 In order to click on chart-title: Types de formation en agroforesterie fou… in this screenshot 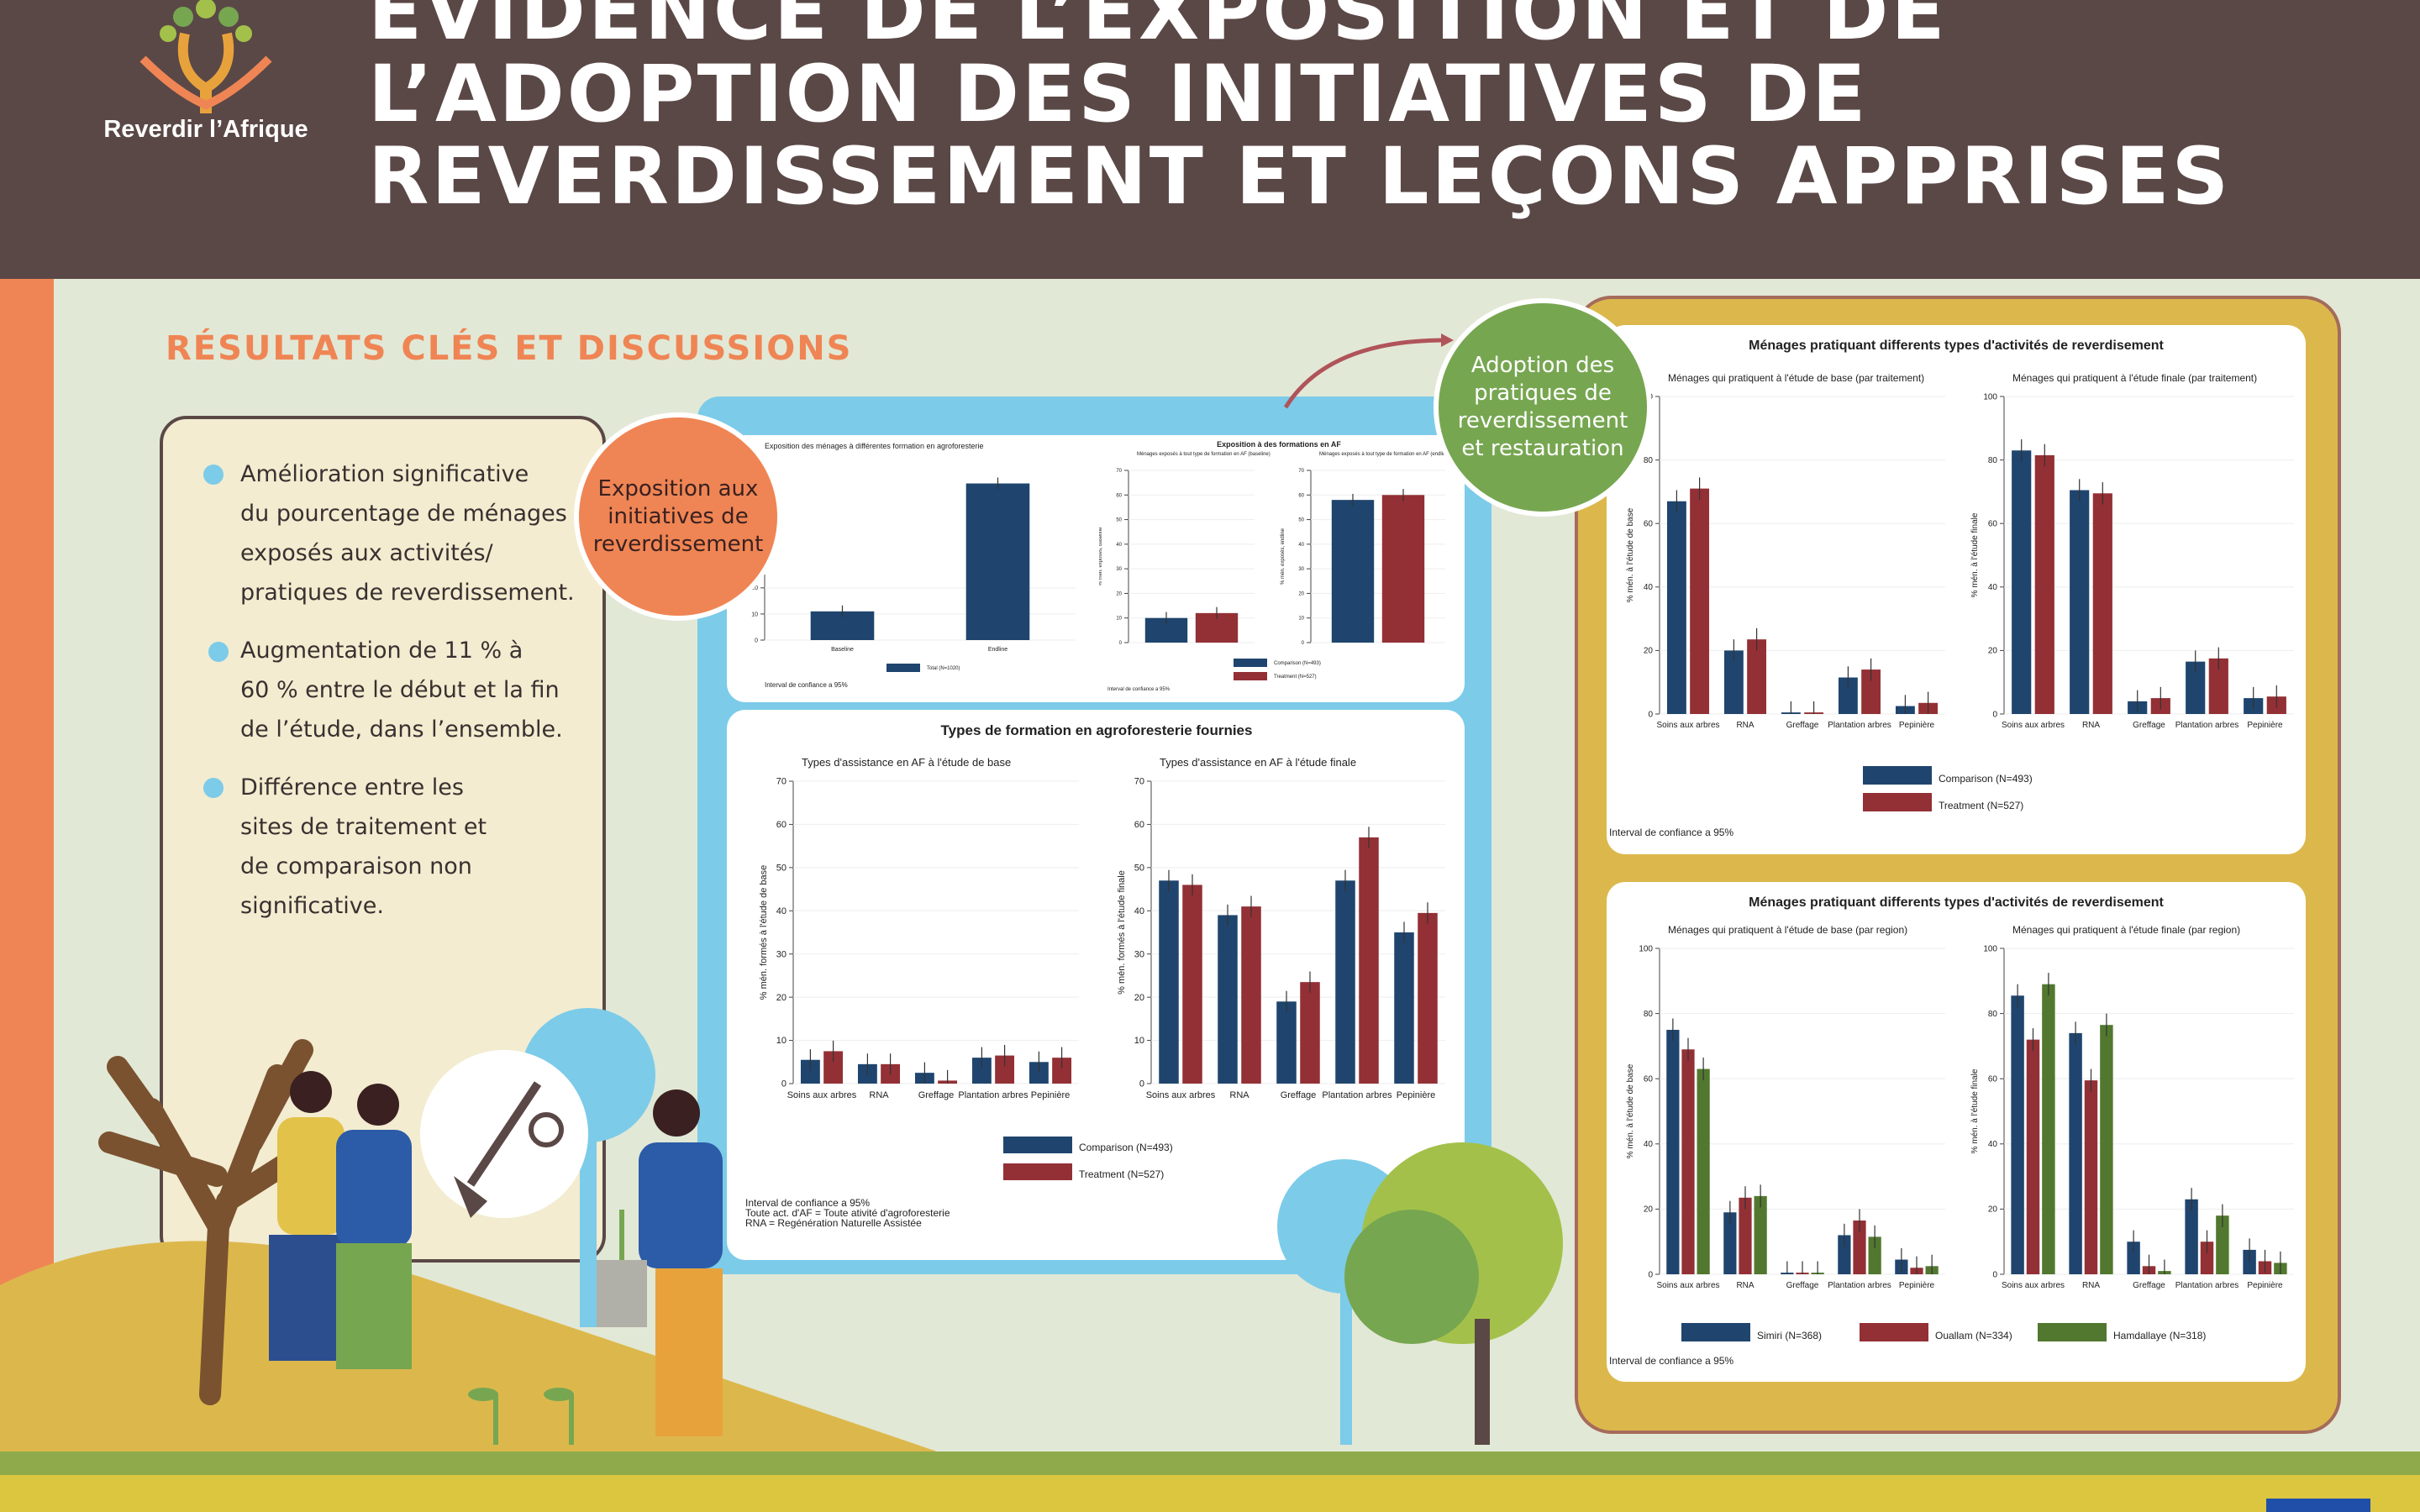, I will do `click(1097, 730)`.